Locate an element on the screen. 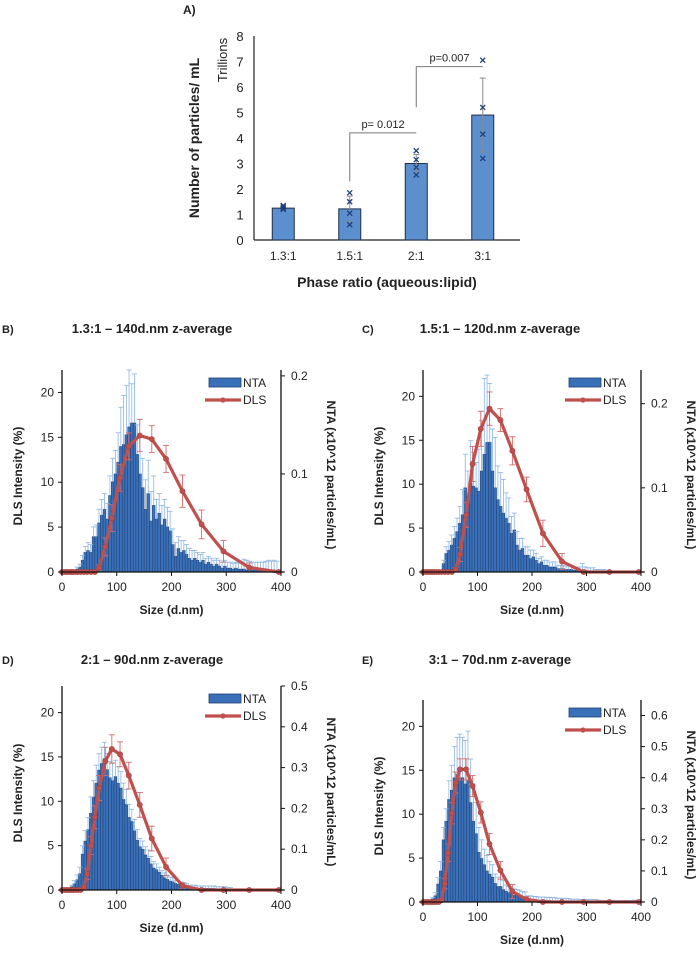 Image resolution: width=700 pixels, height=954 pixels. y-tick-label: 4 is located at coordinates (239, 138).